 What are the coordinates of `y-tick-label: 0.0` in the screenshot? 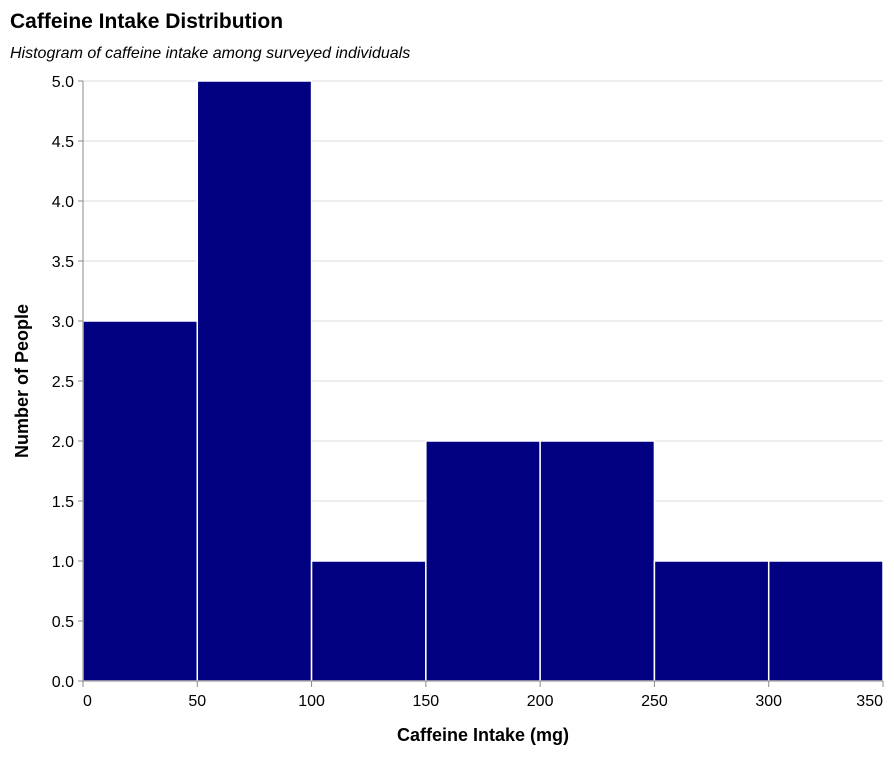 It's located at (63, 682).